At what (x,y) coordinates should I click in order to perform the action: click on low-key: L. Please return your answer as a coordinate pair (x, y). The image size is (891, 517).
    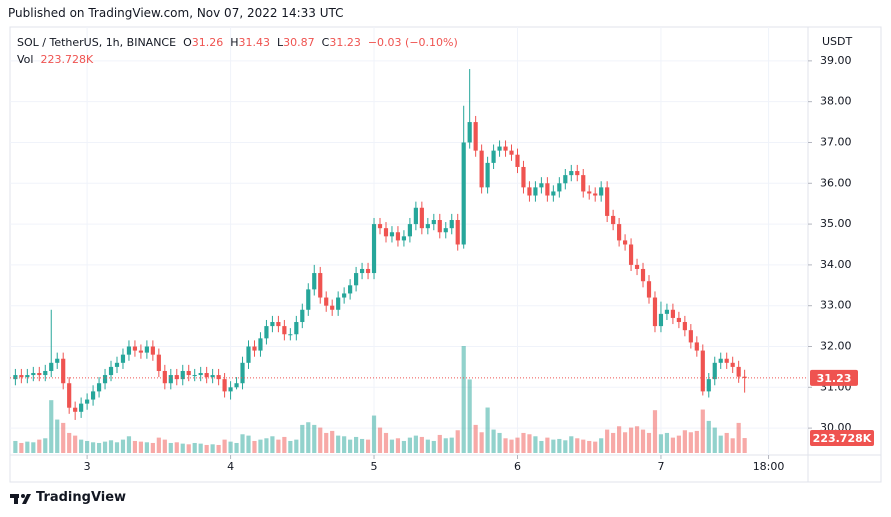
    Looking at the image, I should click on (280, 42).